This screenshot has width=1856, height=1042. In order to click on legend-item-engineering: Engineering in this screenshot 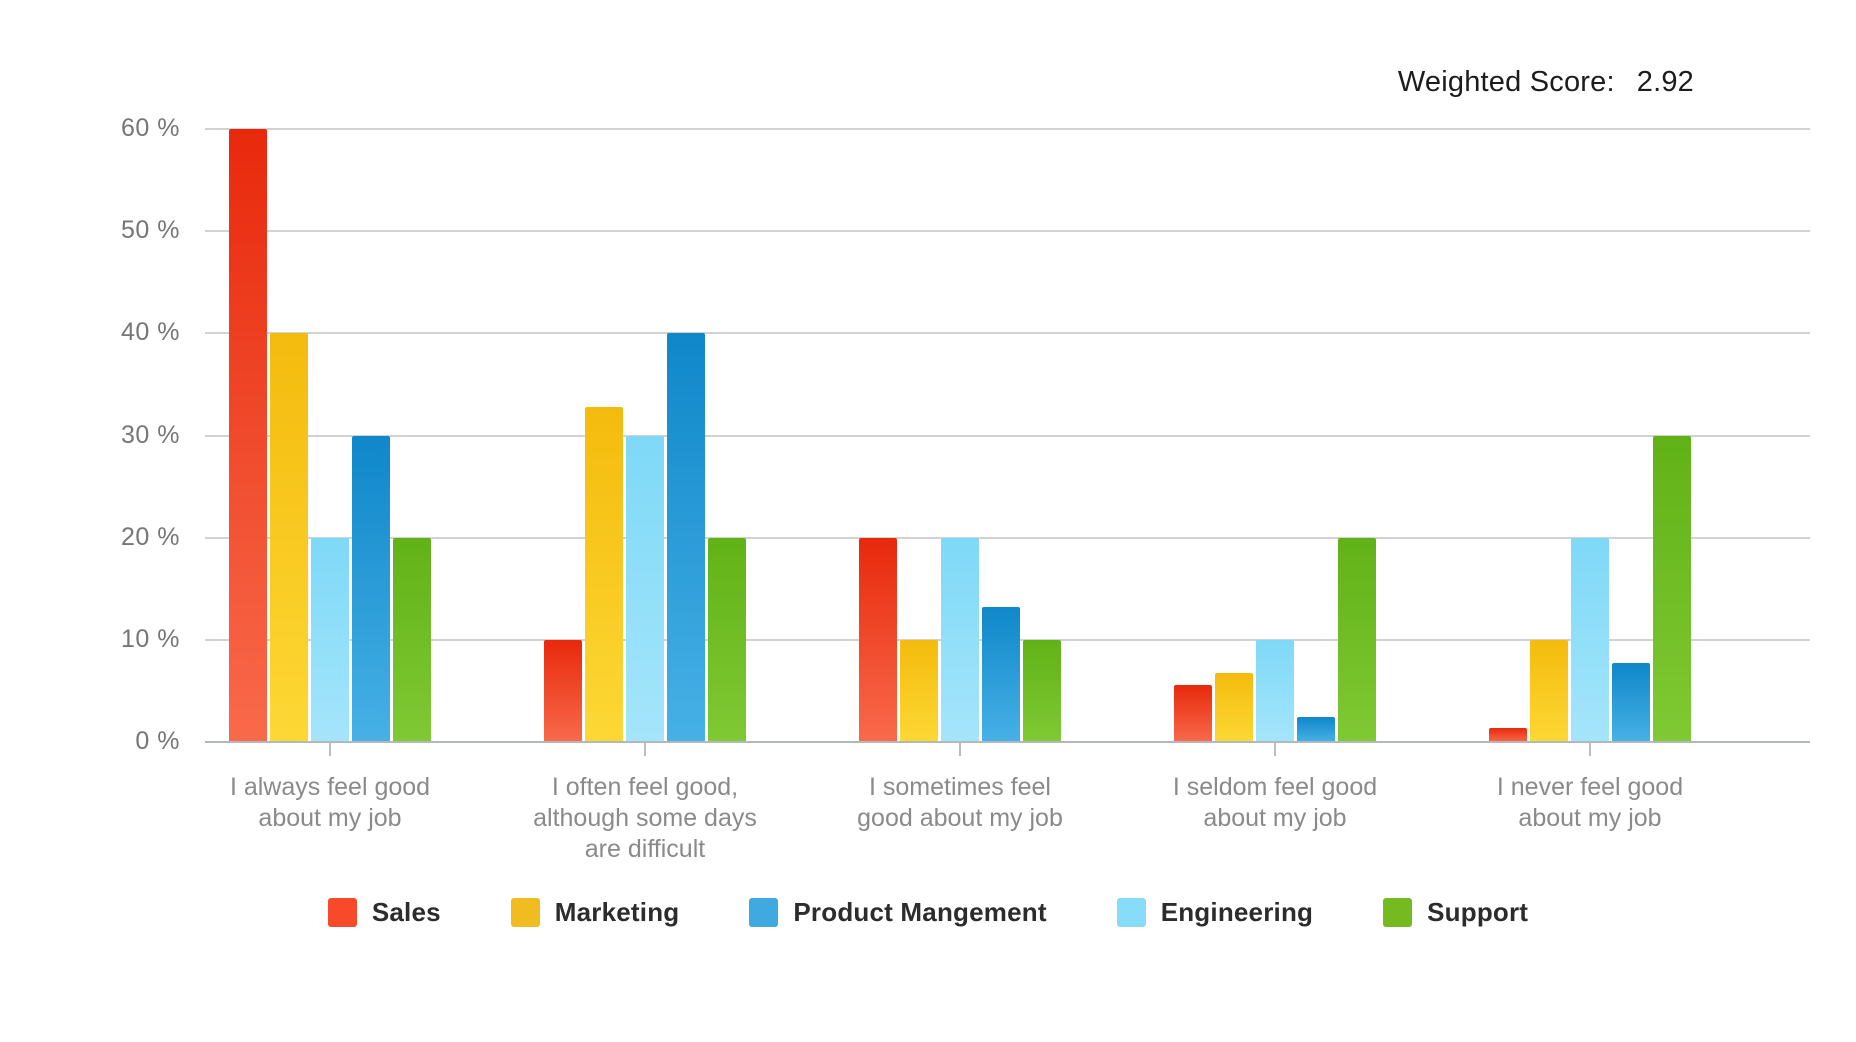, I will do `click(1215, 912)`.